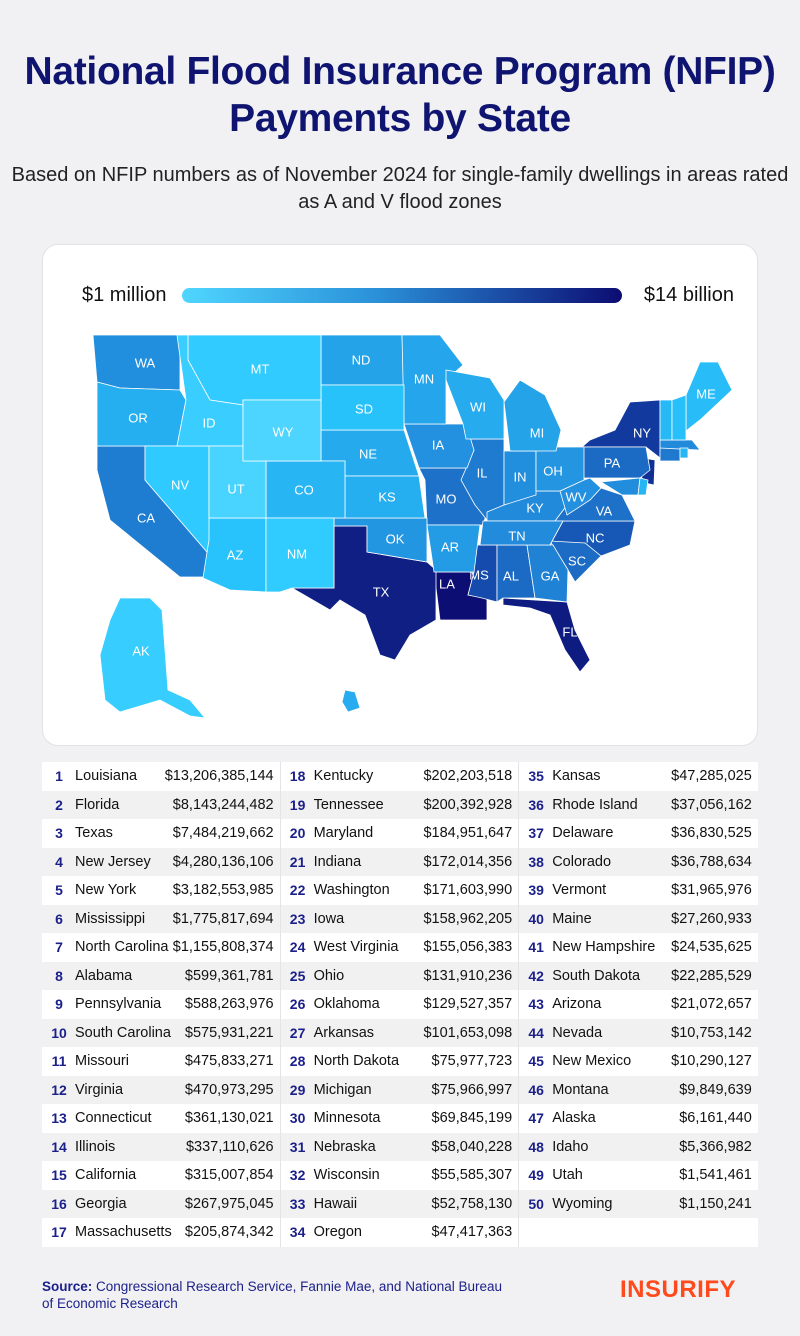  I want to click on payment-value: $31,965,976, so click(711, 890).